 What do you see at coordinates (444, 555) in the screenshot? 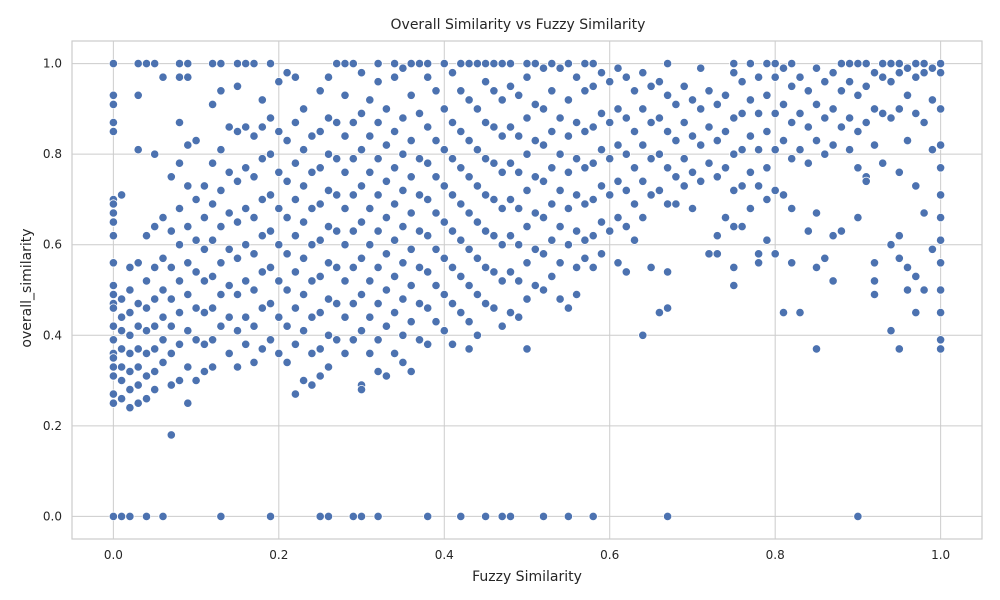
I see `x-tick-label: 0.4` at bounding box center [444, 555].